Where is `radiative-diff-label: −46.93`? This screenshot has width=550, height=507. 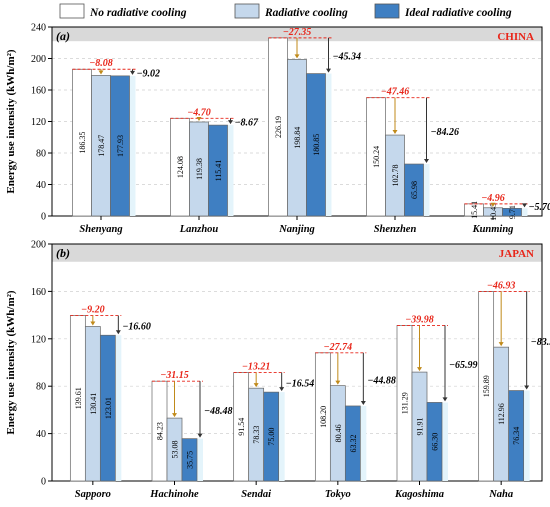 radiative-diff-label: −46.93 is located at coordinates (501, 286).